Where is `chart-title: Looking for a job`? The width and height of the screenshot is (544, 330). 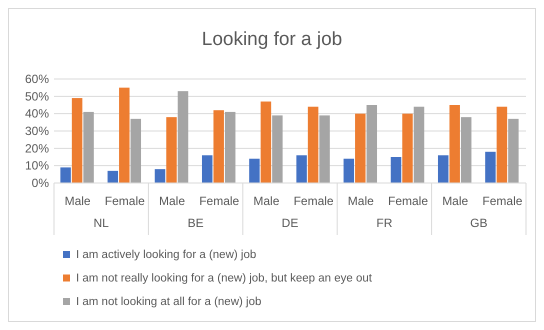
chart-title: Looking for a job is located at coordinates (272, 39).